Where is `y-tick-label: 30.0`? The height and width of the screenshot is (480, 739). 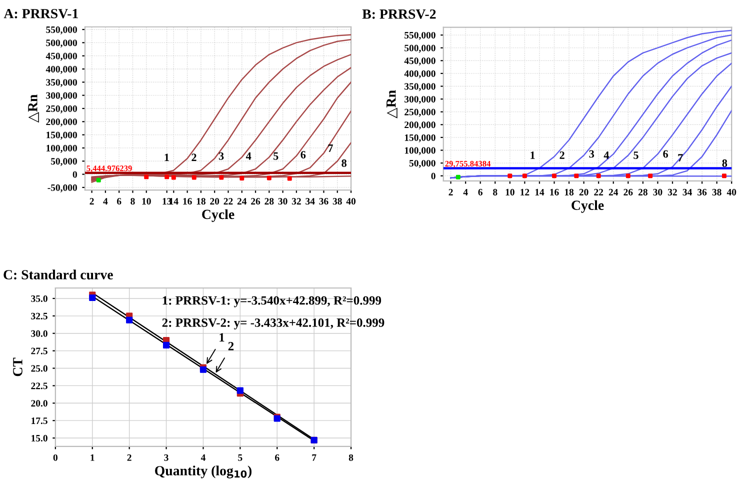
y-tick-label: 30.0 is located at coordinates (39, 333).